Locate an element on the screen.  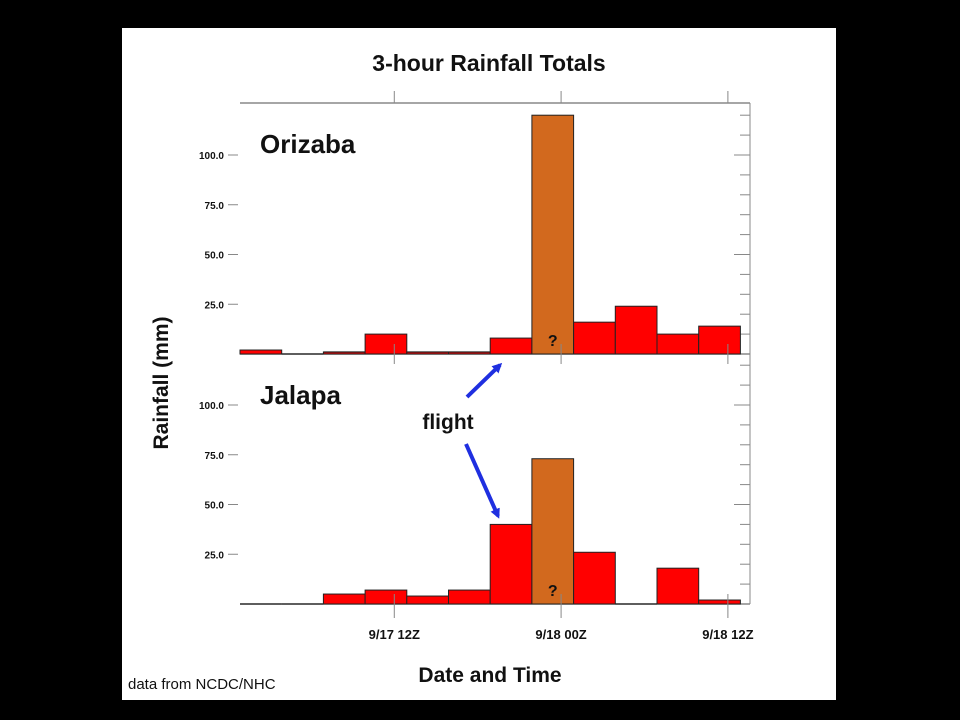
x-tick-label: 9/18 12Z is located at coordinates (727, 634).